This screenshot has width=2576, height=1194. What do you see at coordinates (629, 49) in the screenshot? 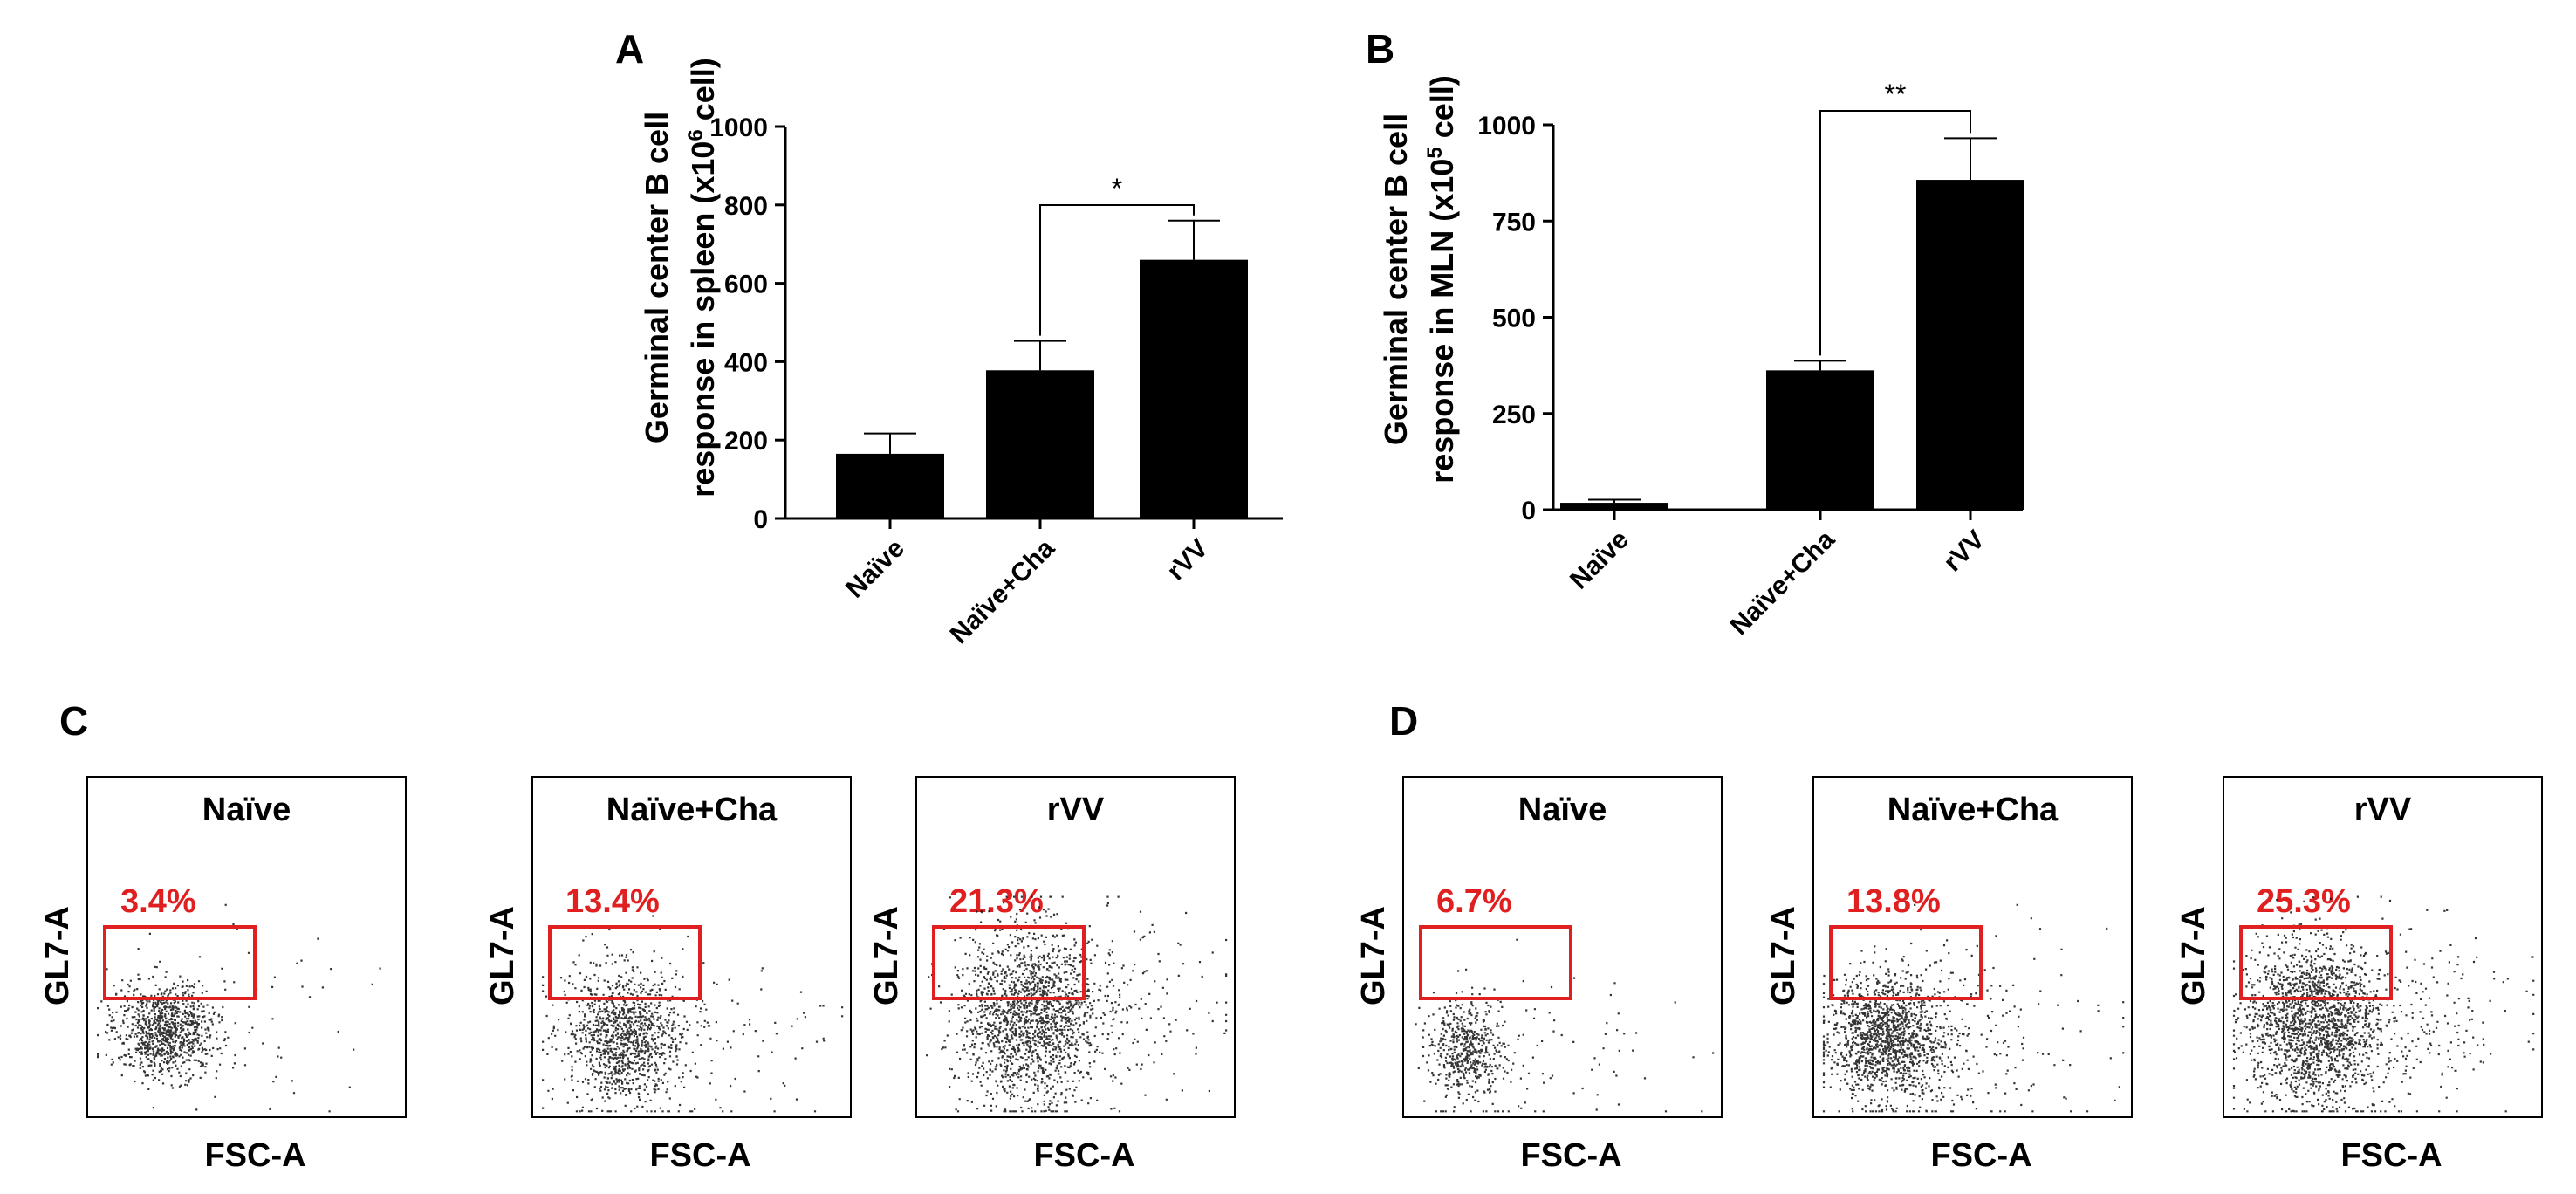
I see `panel-label-a: A` at bounding box center [629, 49].